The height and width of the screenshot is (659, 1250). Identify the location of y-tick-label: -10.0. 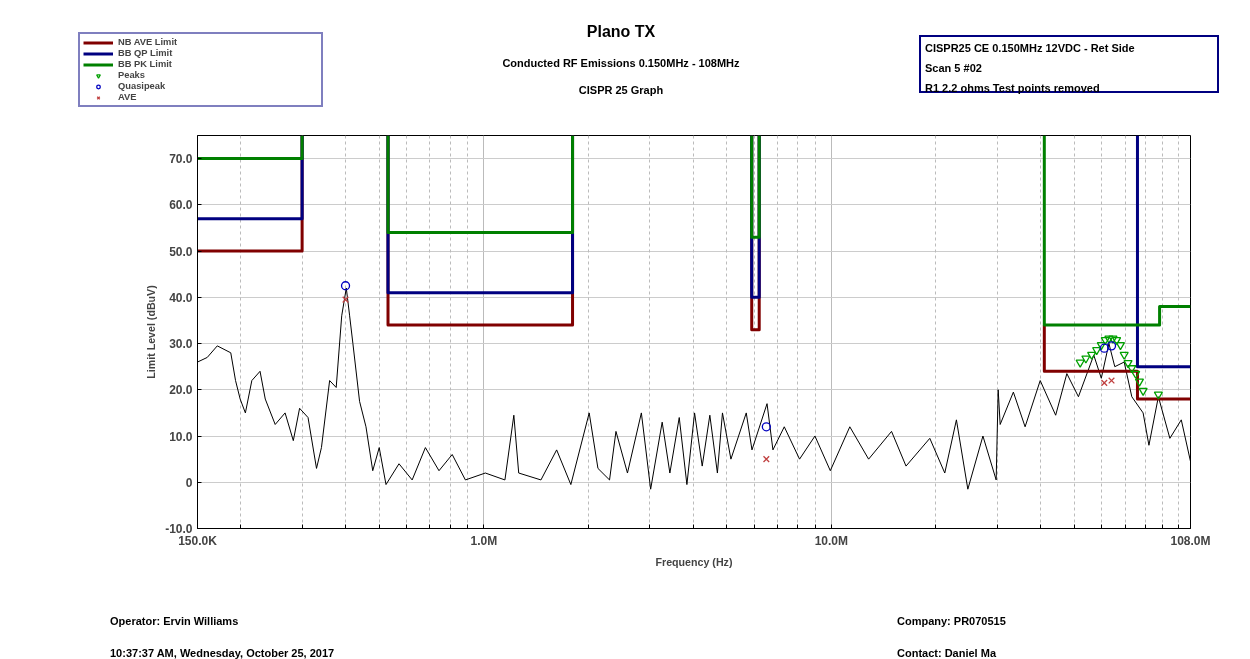
(179, 529).